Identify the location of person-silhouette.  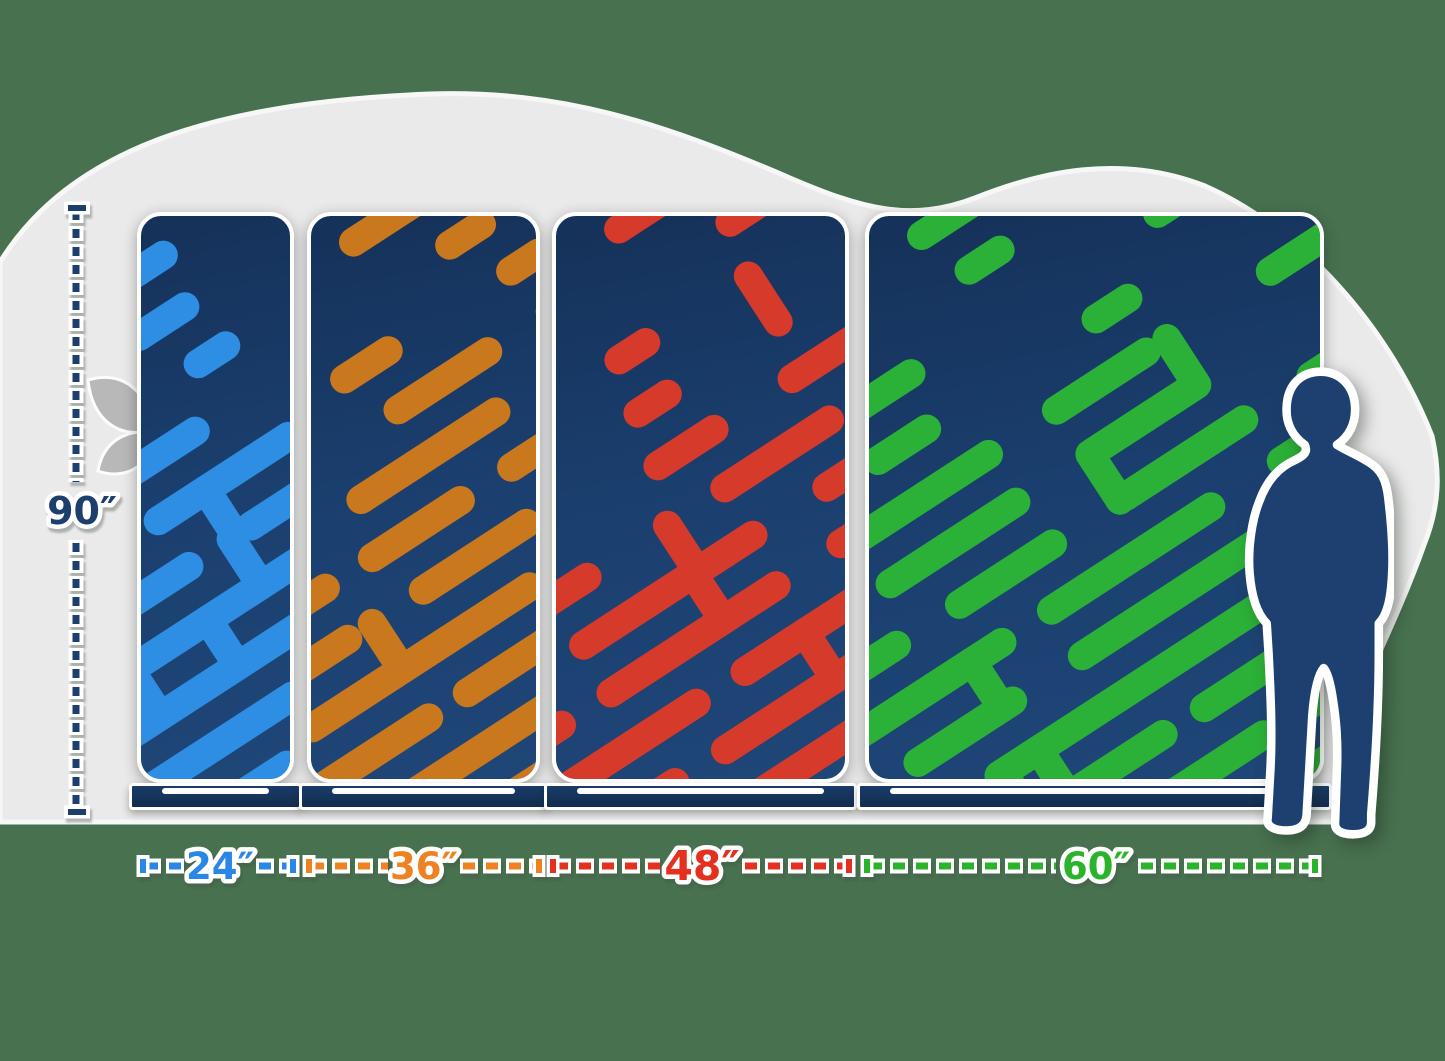
(1319, 603).